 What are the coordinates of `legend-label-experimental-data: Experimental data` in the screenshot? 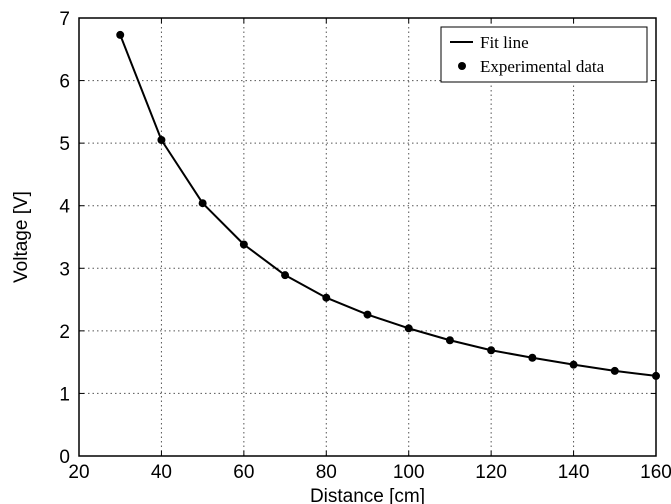 It's located at (542, 66).